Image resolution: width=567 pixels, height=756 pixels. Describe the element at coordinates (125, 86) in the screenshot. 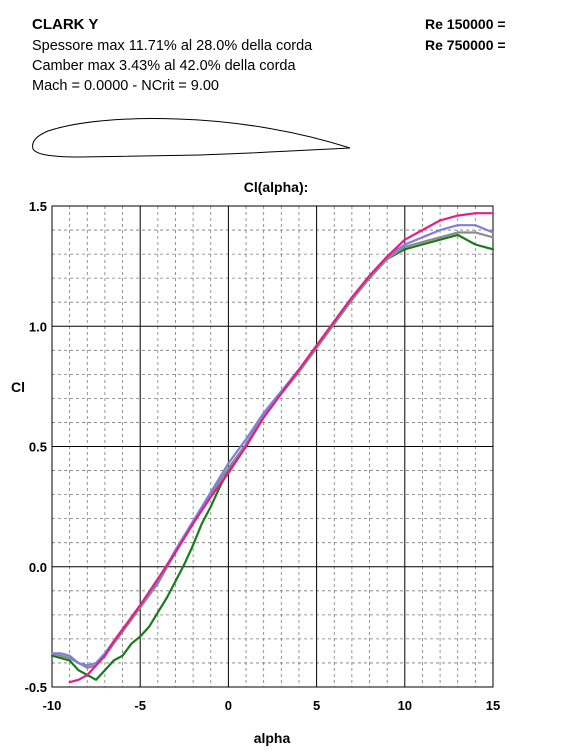

I see `mach-info: Mach = 0.0000 - NCrit = 9.00` at that location.